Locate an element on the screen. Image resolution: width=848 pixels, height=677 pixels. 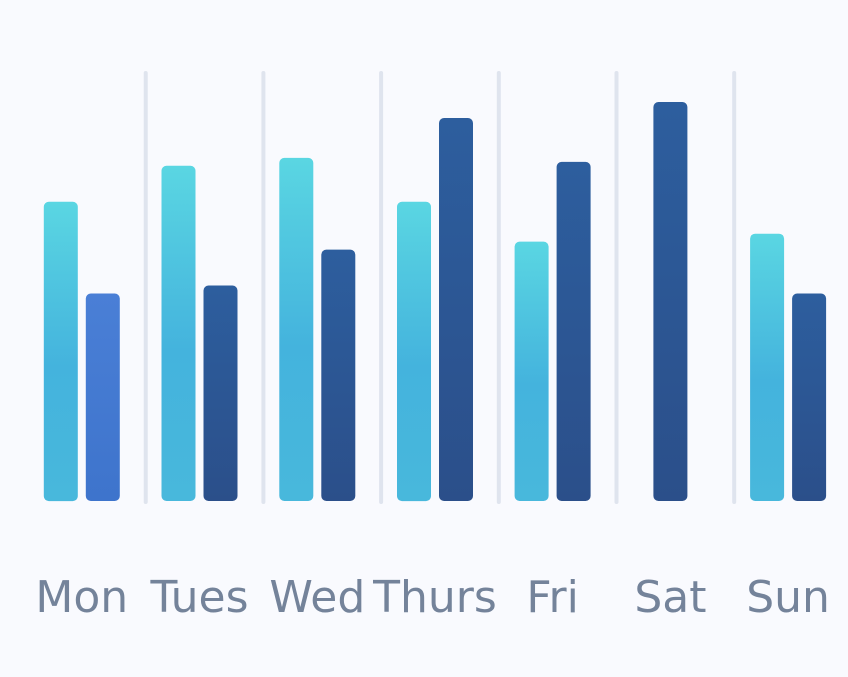
x-tick-label: Sat is located at coordinates (670, 597).